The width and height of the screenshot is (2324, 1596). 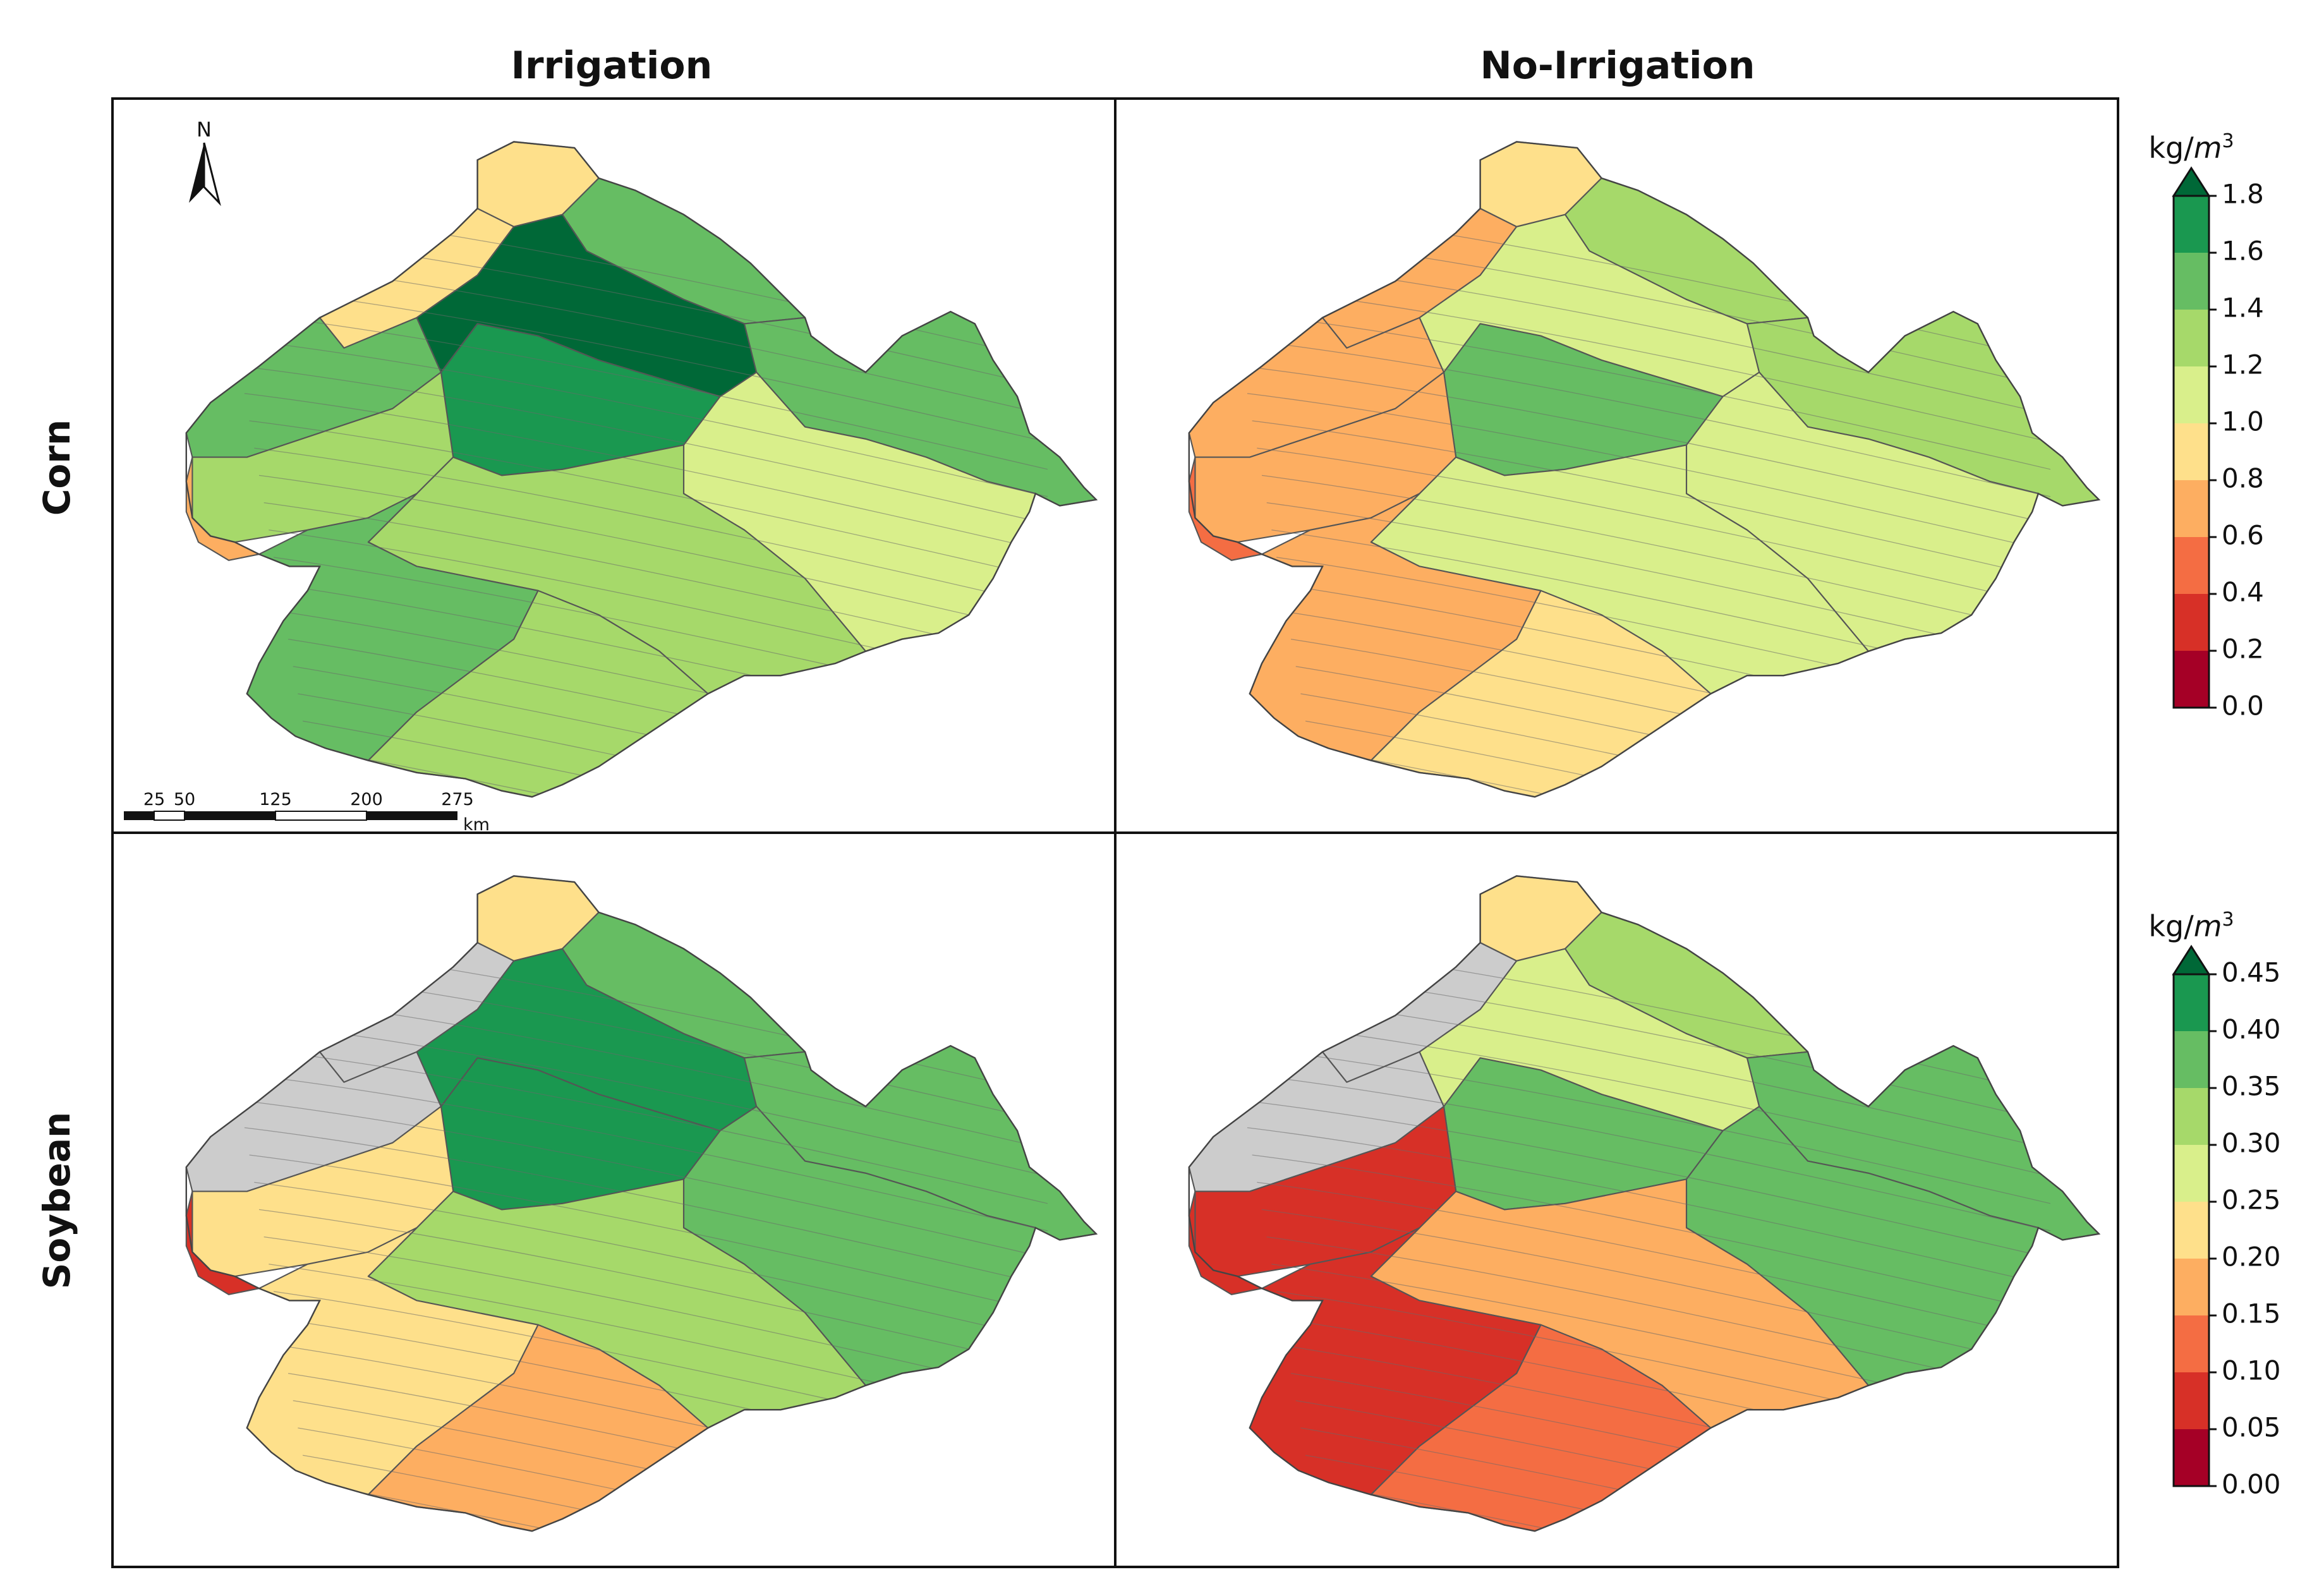 I want to click on colorbar-tick-label: 0.4, so click(x=2243, y=592).